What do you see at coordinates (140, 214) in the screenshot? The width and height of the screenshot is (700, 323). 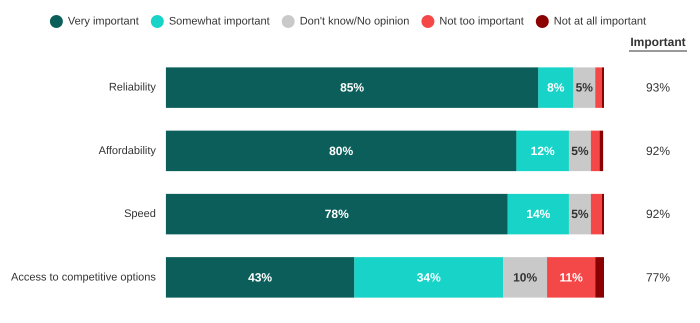 I see `y-tick-label: Speed` at bounding box center [140, 214].